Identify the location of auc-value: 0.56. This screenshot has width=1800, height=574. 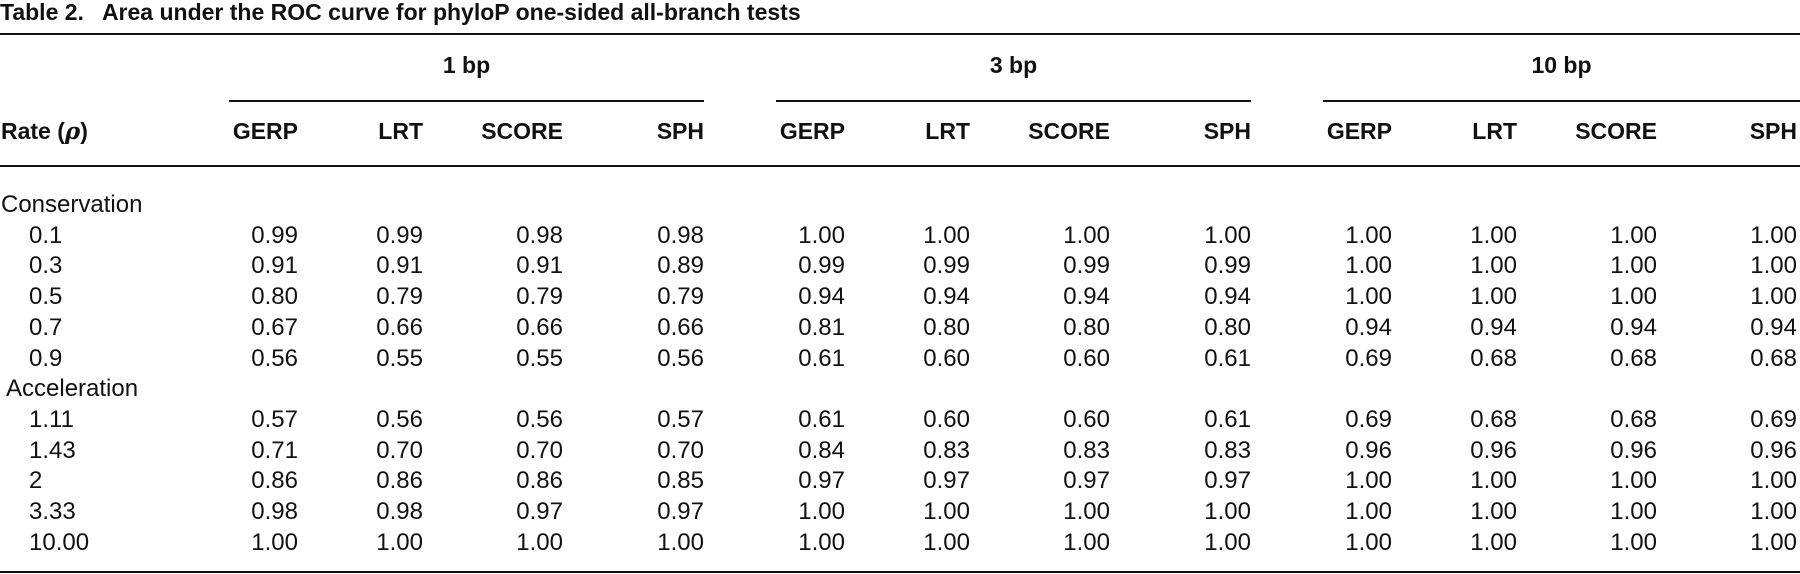
(399, 419).